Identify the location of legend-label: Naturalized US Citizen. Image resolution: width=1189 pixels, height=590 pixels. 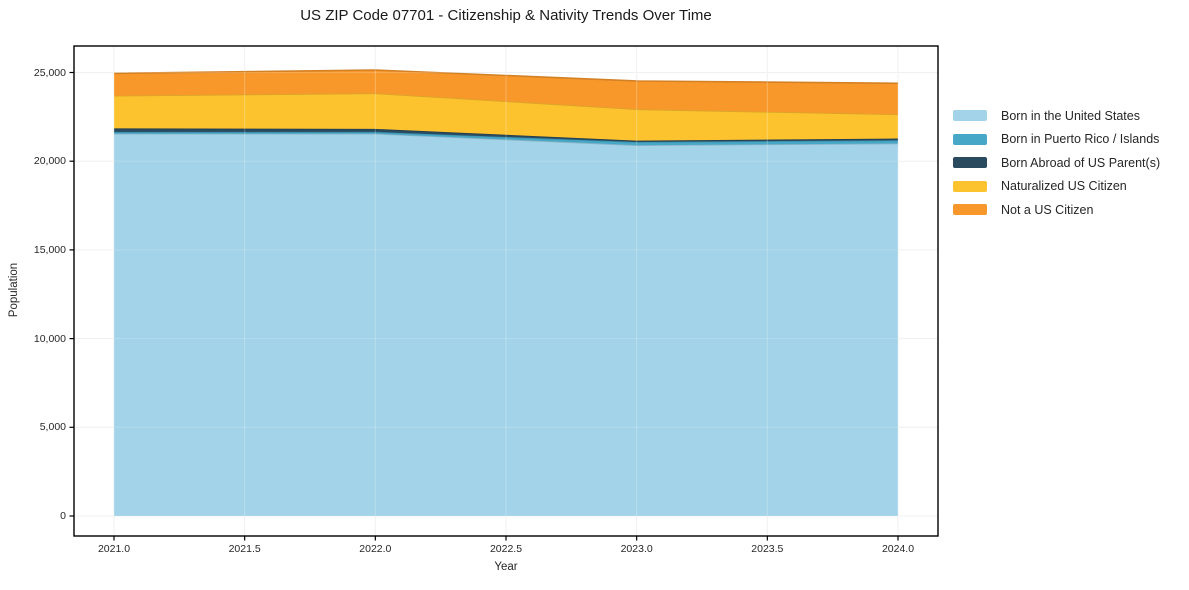
(1064, 186).